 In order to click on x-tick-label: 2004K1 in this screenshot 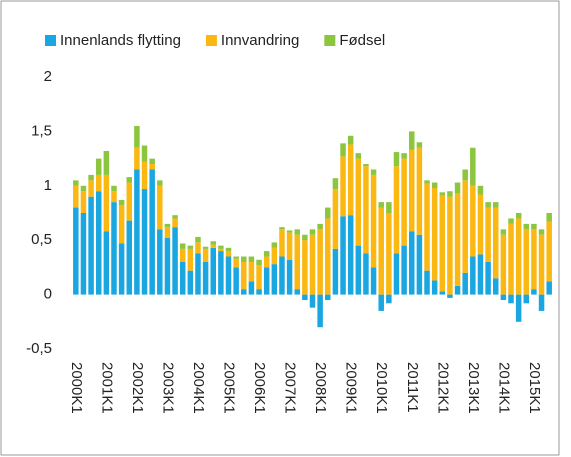, I will do `click(198, 388)`.